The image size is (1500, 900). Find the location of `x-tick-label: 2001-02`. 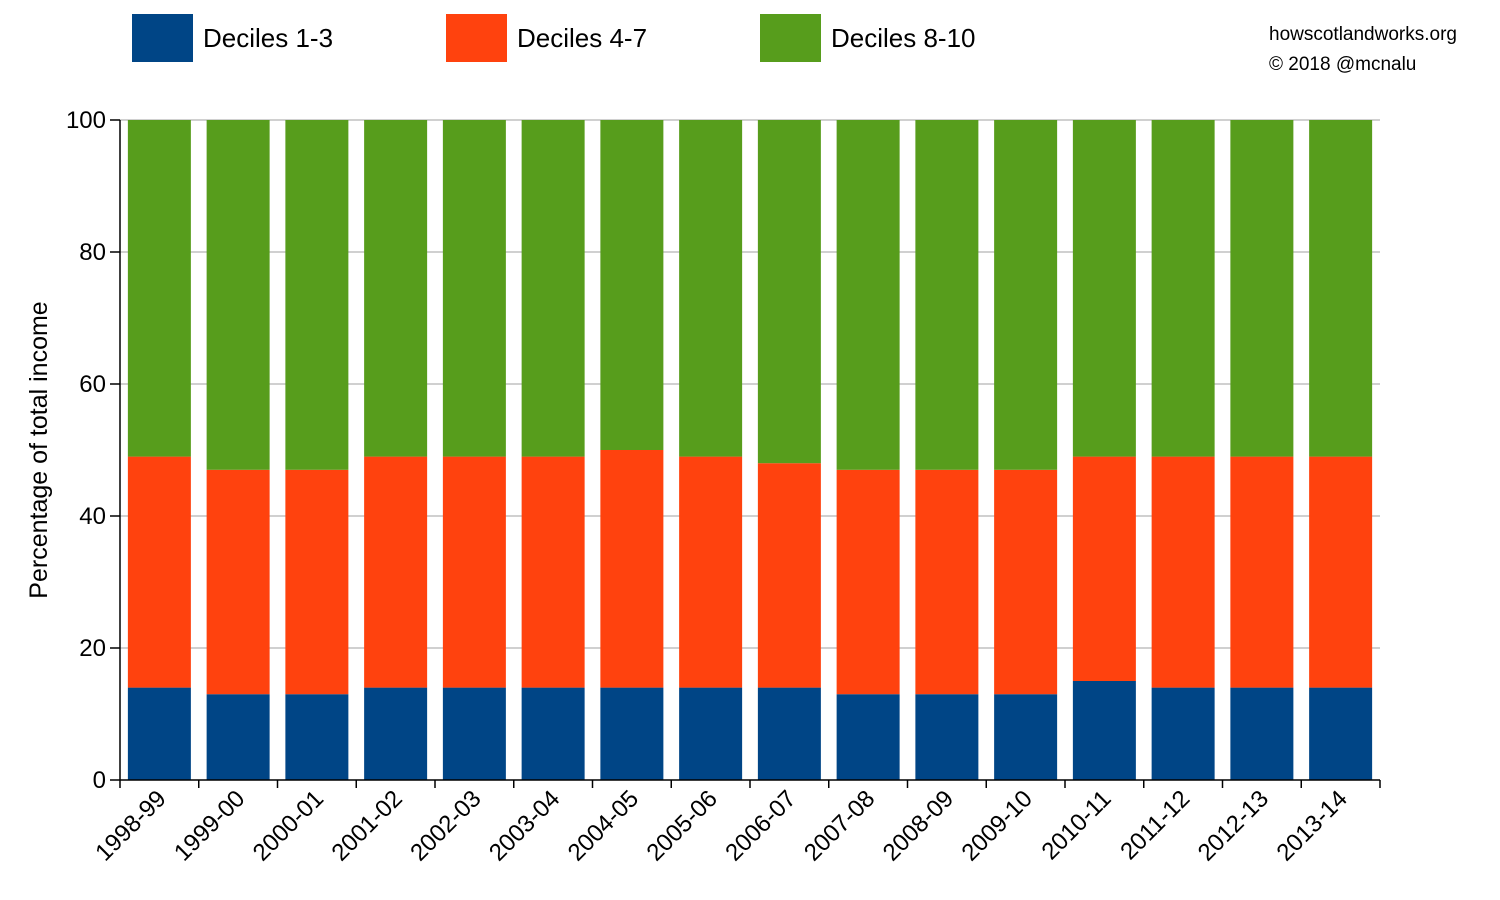

x-tick-label: 2001-02 is located at coordinates (366, 825).